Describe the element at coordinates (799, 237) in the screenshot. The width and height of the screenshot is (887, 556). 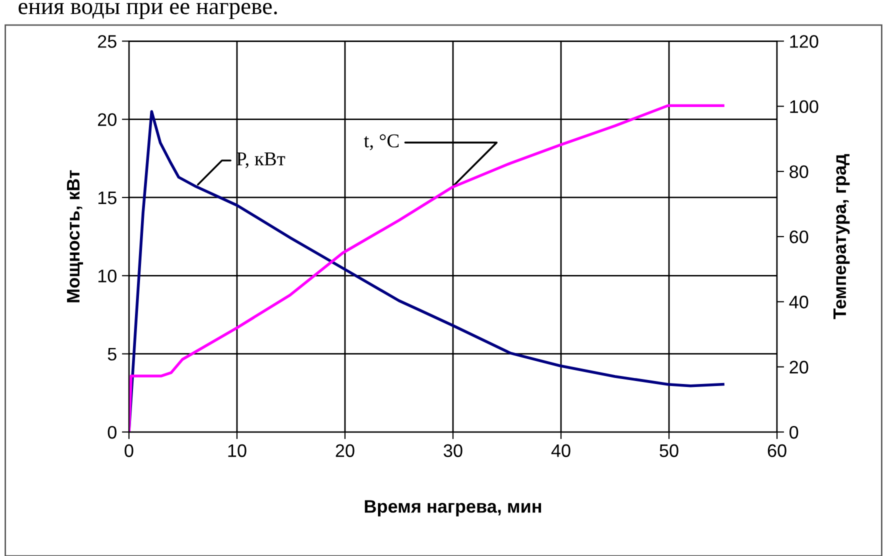
I see `y2-tick-label: 60` at that location.